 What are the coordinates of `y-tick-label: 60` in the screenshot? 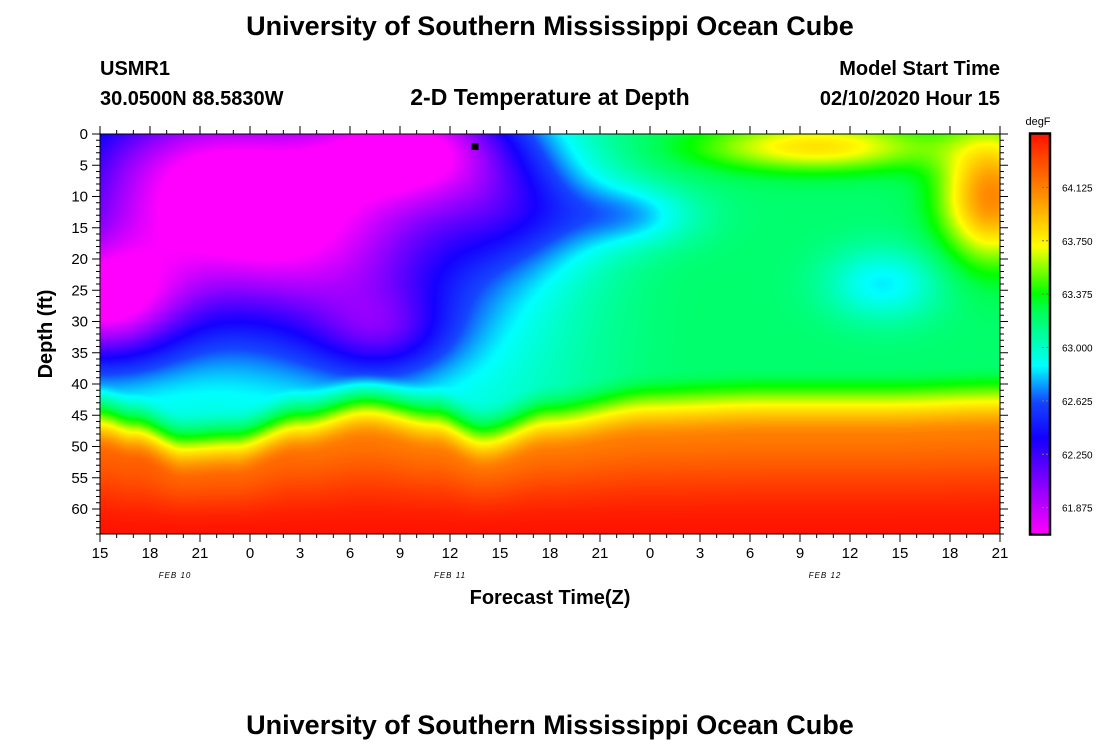 It's located at (79, 509).